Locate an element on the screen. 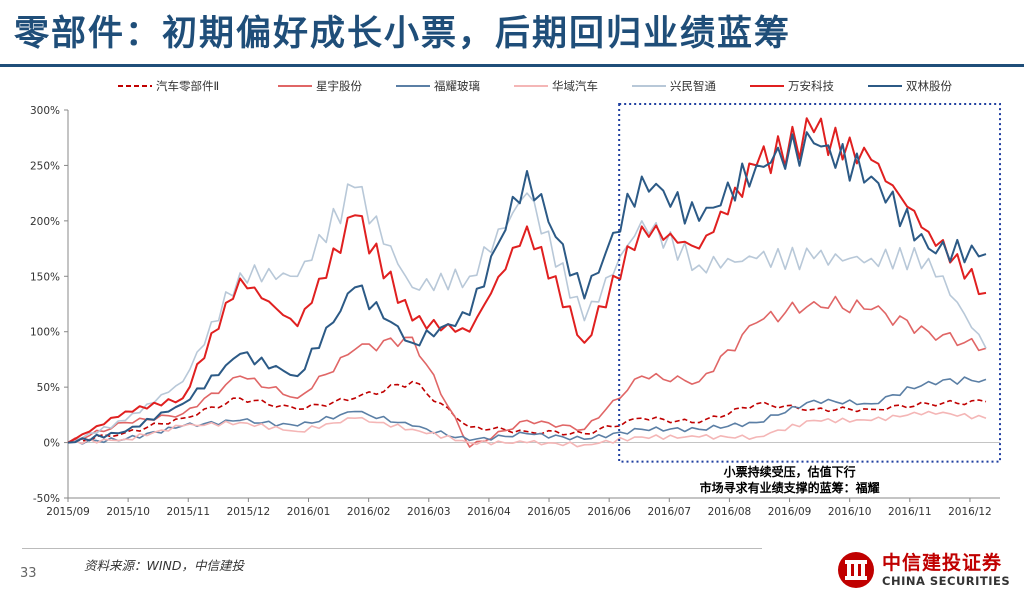 Image resolution: width=1024 pixels, height=596 pixels. x-tick-label: 2016/03 is located at coordinates (429, 512).